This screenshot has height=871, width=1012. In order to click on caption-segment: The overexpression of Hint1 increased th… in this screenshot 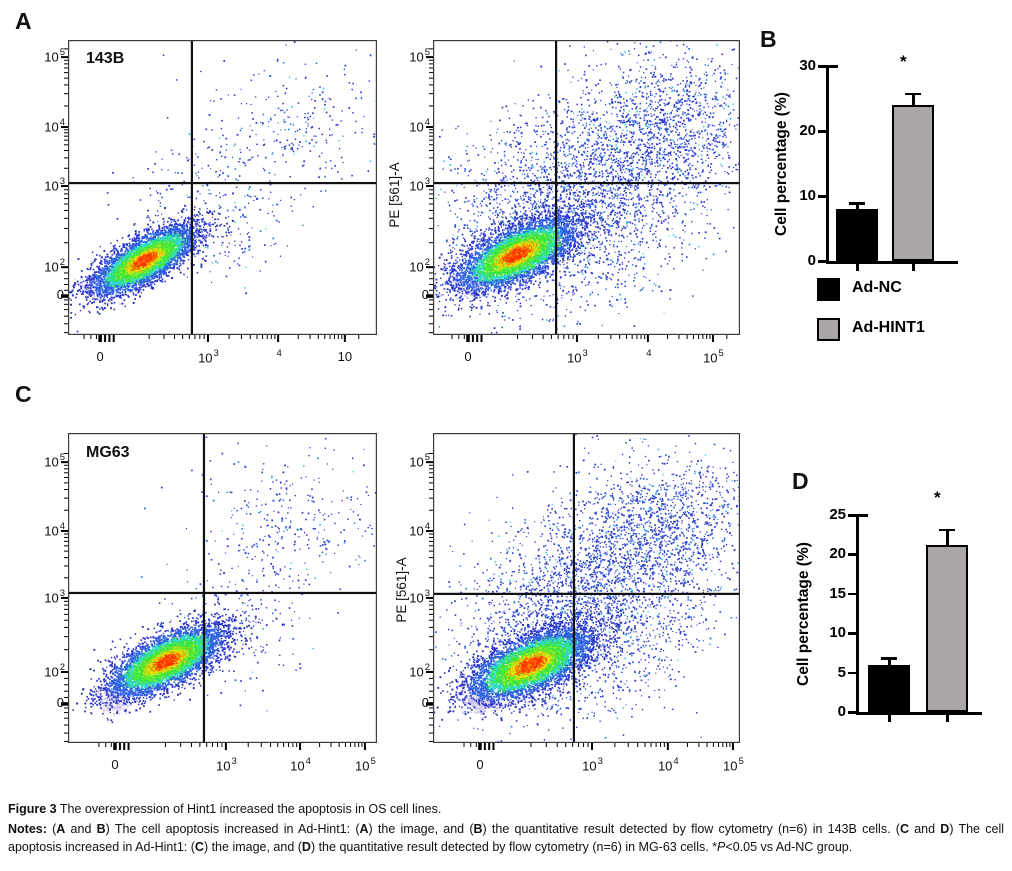, I will do `click(249, 809)`.